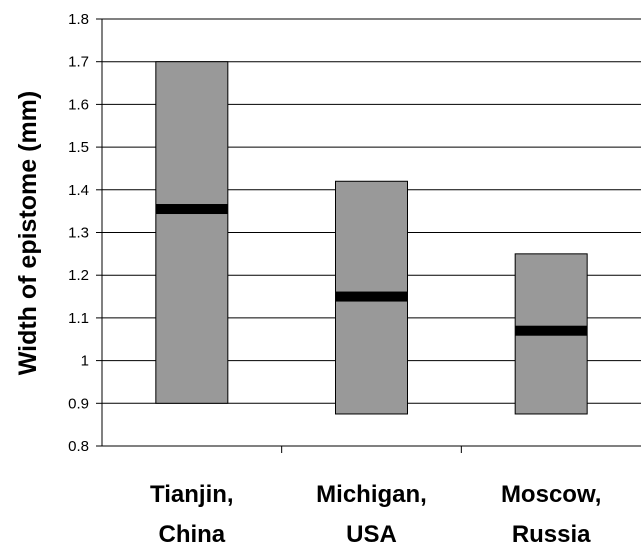 This screenshot has height=552, width=641. What do you see at coordinates (191, 534) in the screenshot?
I see `x-category-label: China` at bounding box center [191, 534].